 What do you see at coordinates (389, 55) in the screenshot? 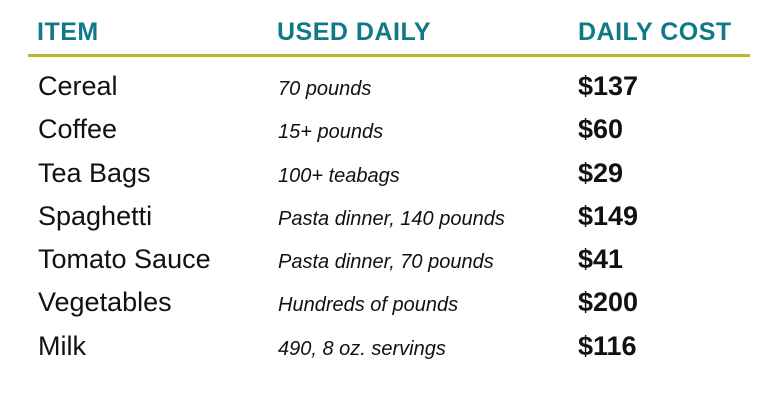
I see `header-divider` at bounding box center [389, 55].